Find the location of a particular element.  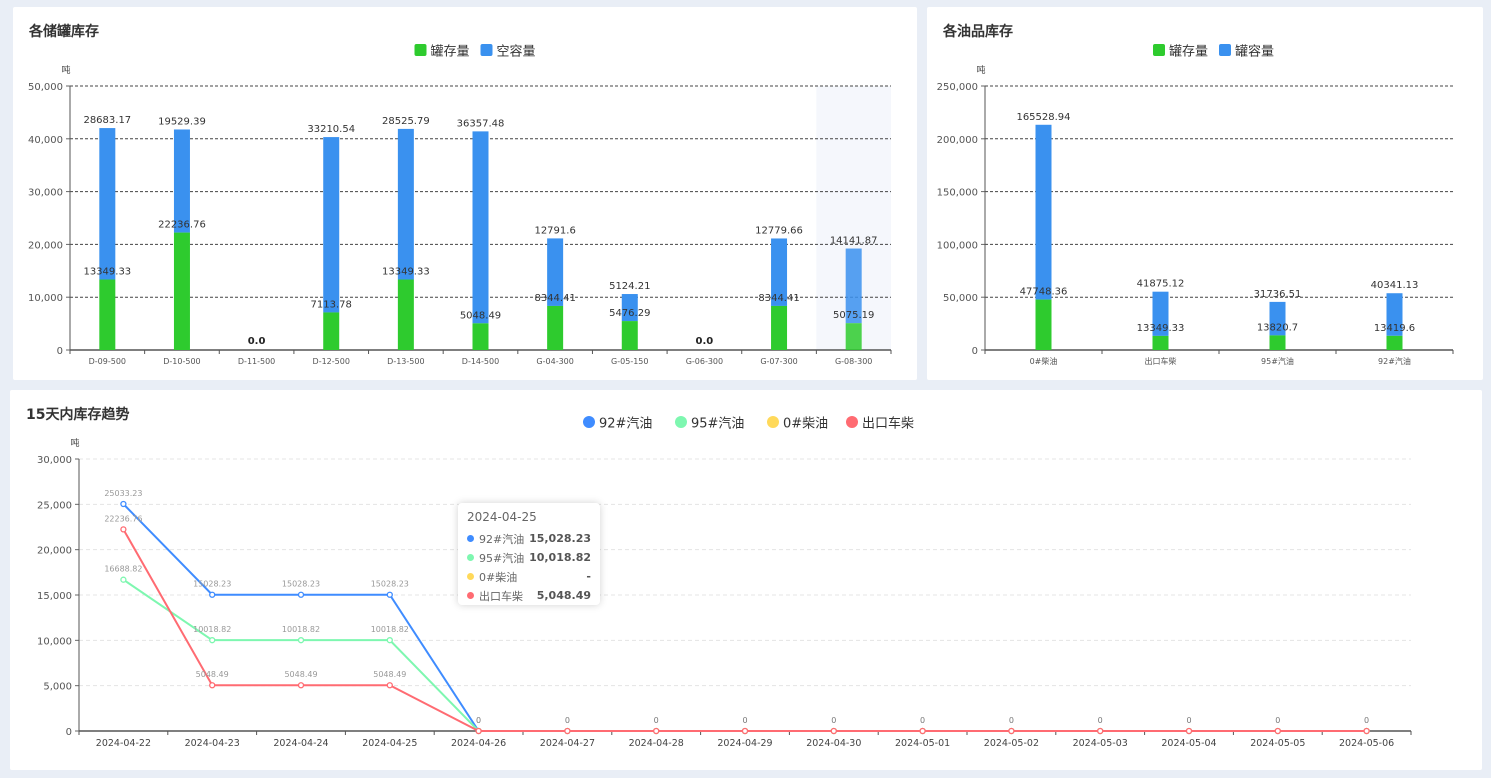

panel-title: 15天内库存趋势 is located at coordinates (78, 415).